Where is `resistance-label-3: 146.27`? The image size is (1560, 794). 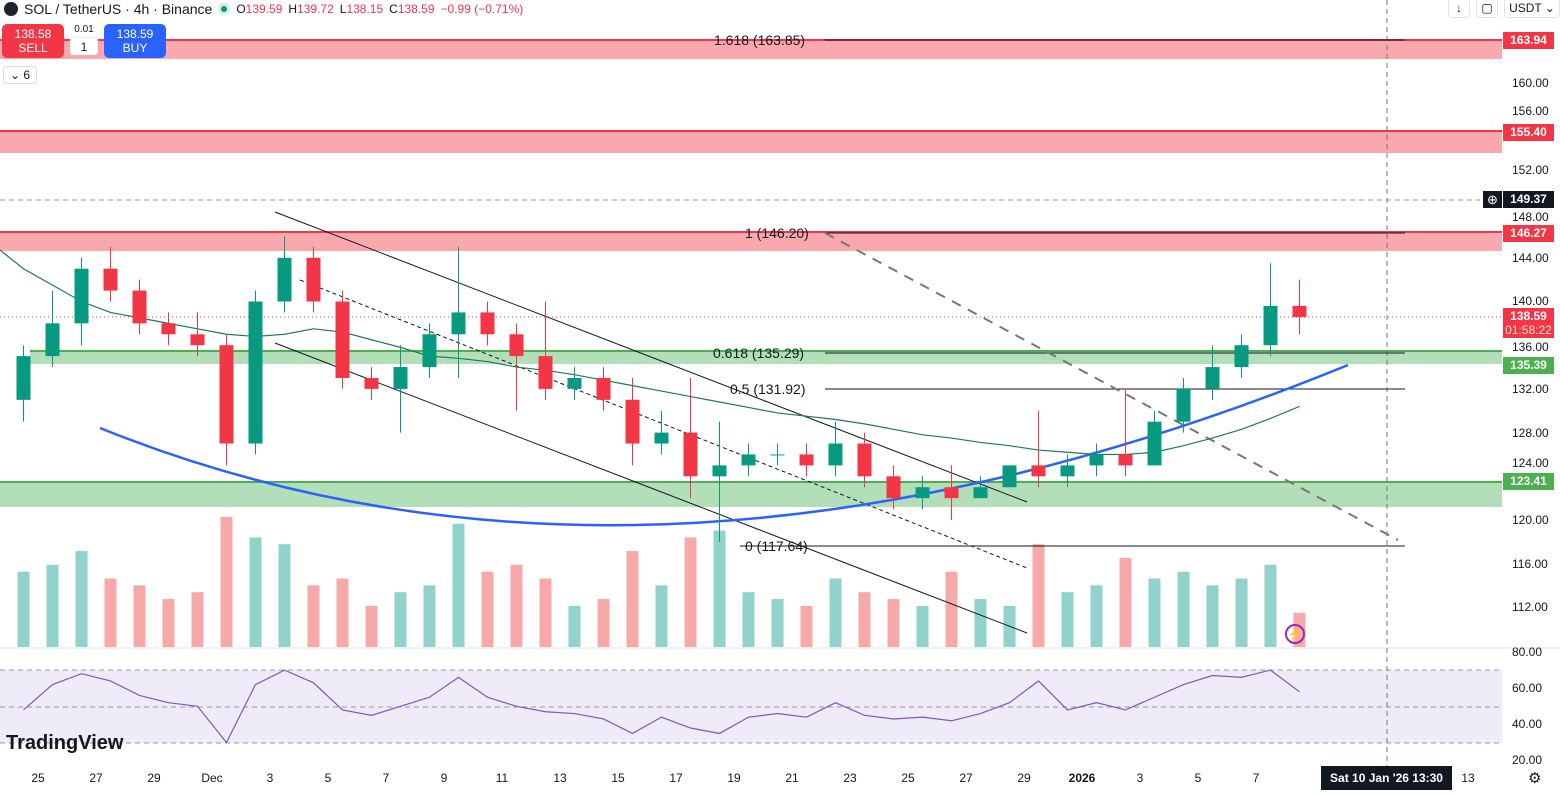 resistance-label-3: 146.27 is located at coordinates (1528, 233).